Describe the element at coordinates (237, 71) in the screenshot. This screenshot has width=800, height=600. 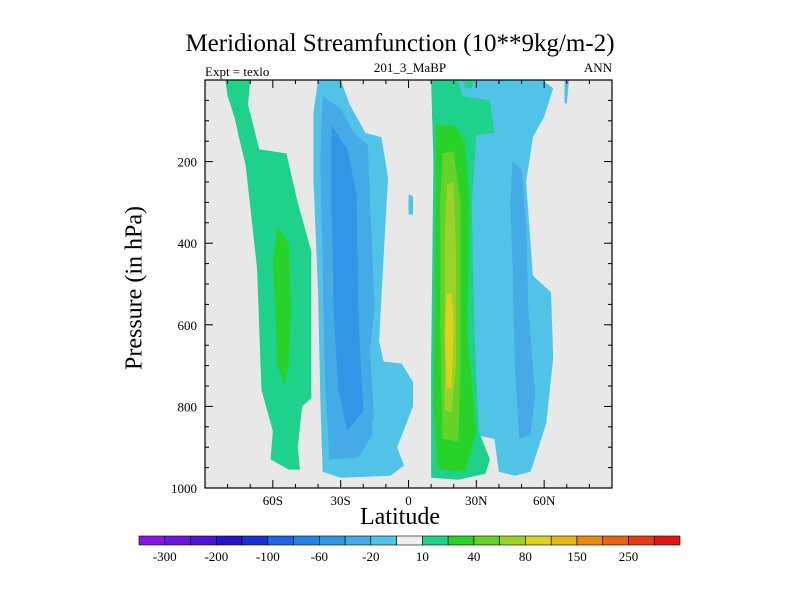
I see `left-string: Expt = texlo` at that location.